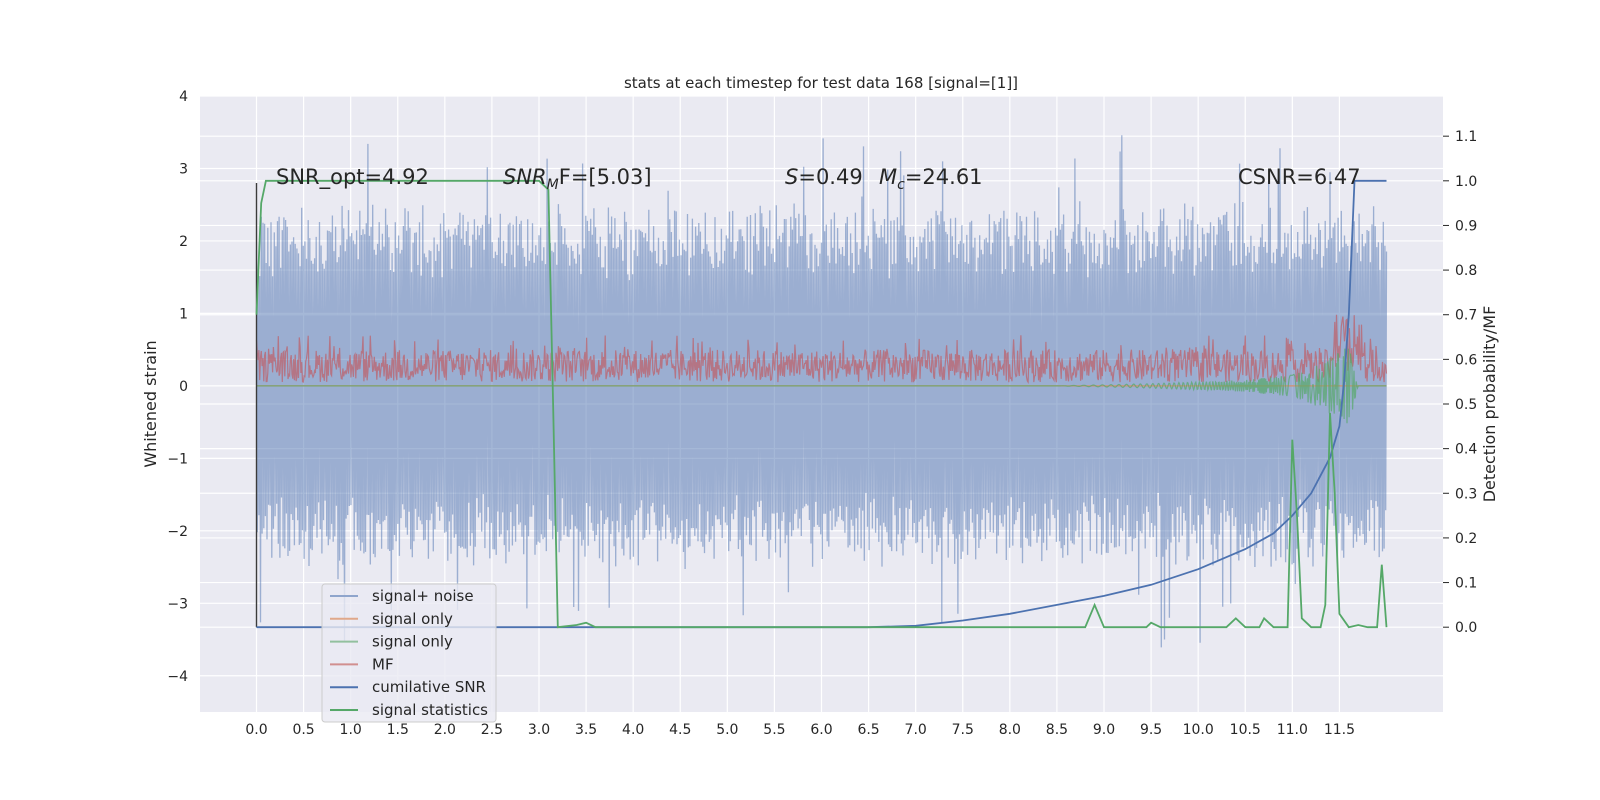 This screenshot has width=1600, height=800. I want to click on x-tick-label: 11.5, so click(1339, 730).